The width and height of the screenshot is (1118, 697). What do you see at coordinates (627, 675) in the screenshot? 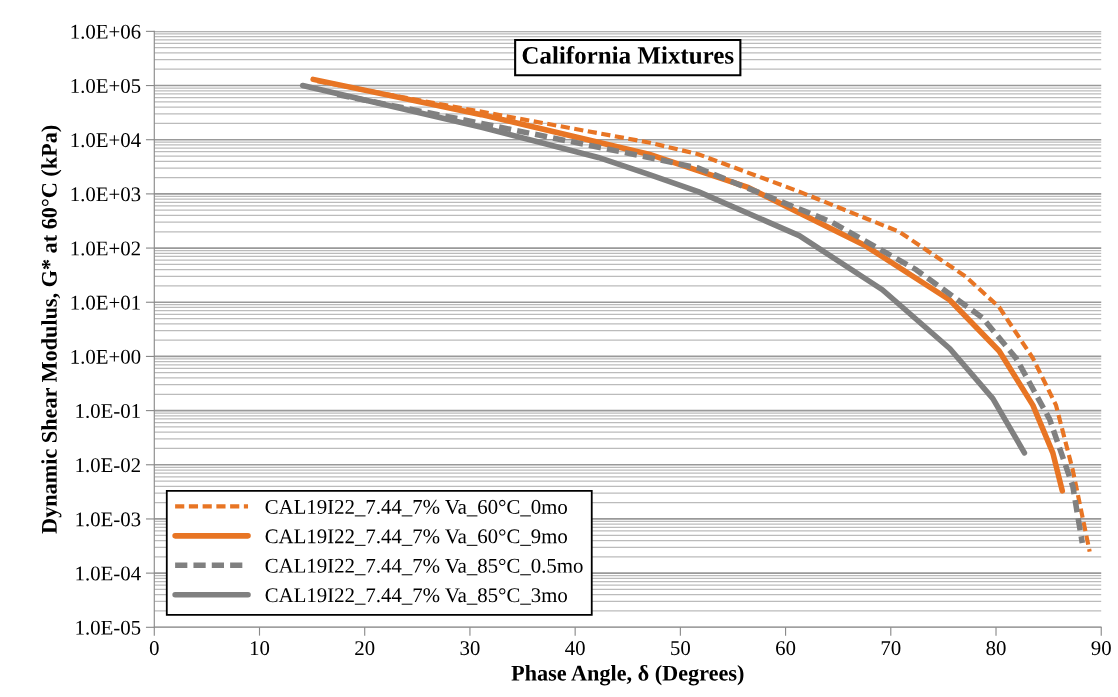
I see `x-axis-title: Phase Angle, δ (Degrees)` at bounding box center [627, 675].